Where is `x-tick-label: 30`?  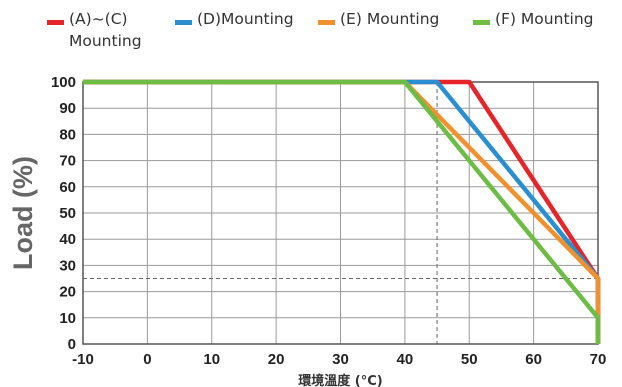 x-tick-label: 30 is located at coordinates (340, 359).